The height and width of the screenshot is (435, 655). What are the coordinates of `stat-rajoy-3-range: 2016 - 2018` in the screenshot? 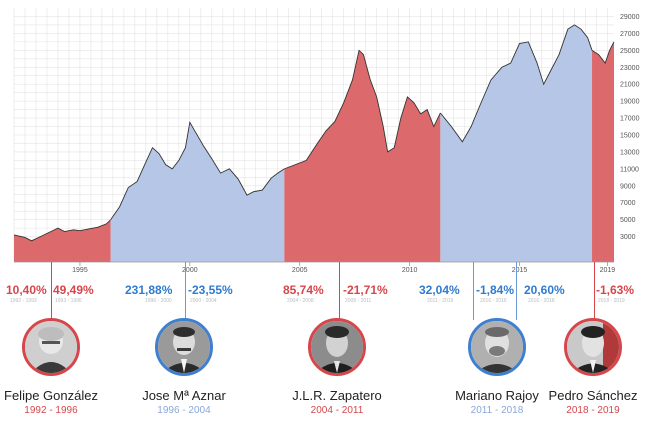 It's located at (541, 301).